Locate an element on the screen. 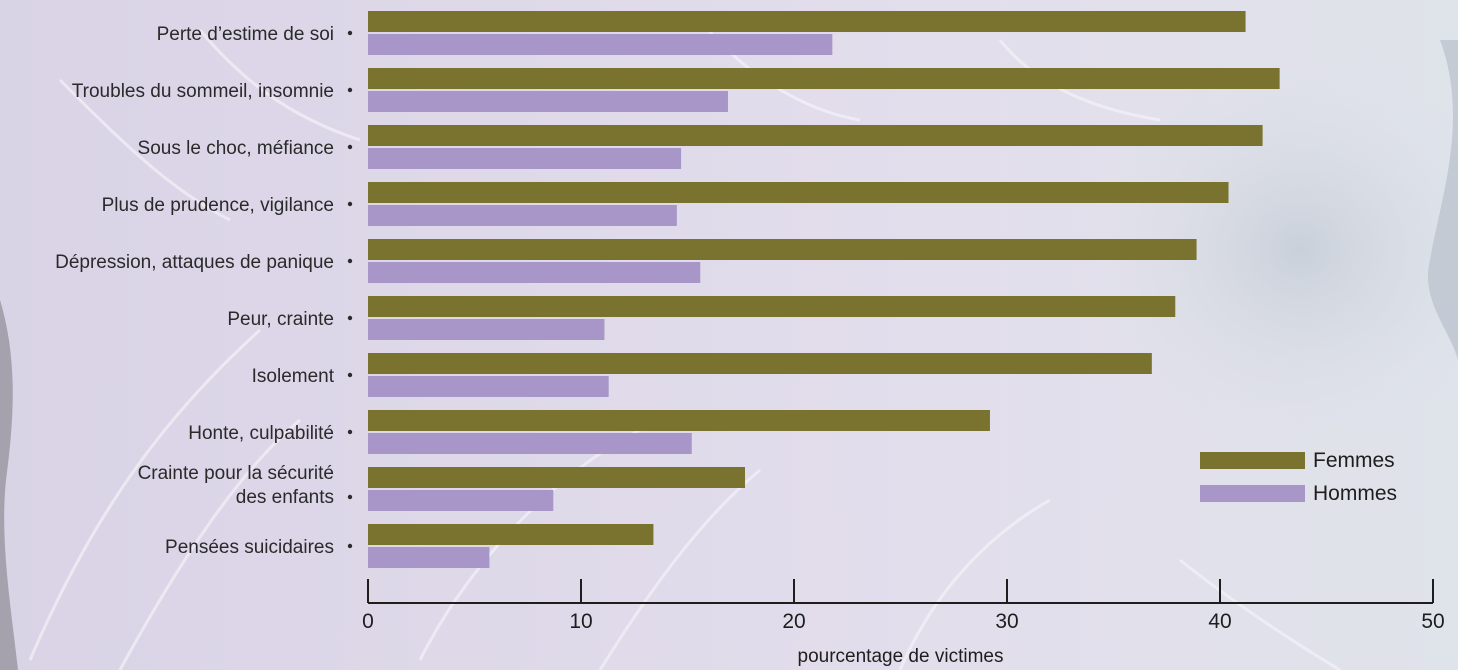 This screenshot has height=670, width=1458. x-tick-label: 40 is located at coordinates (1219, 621).